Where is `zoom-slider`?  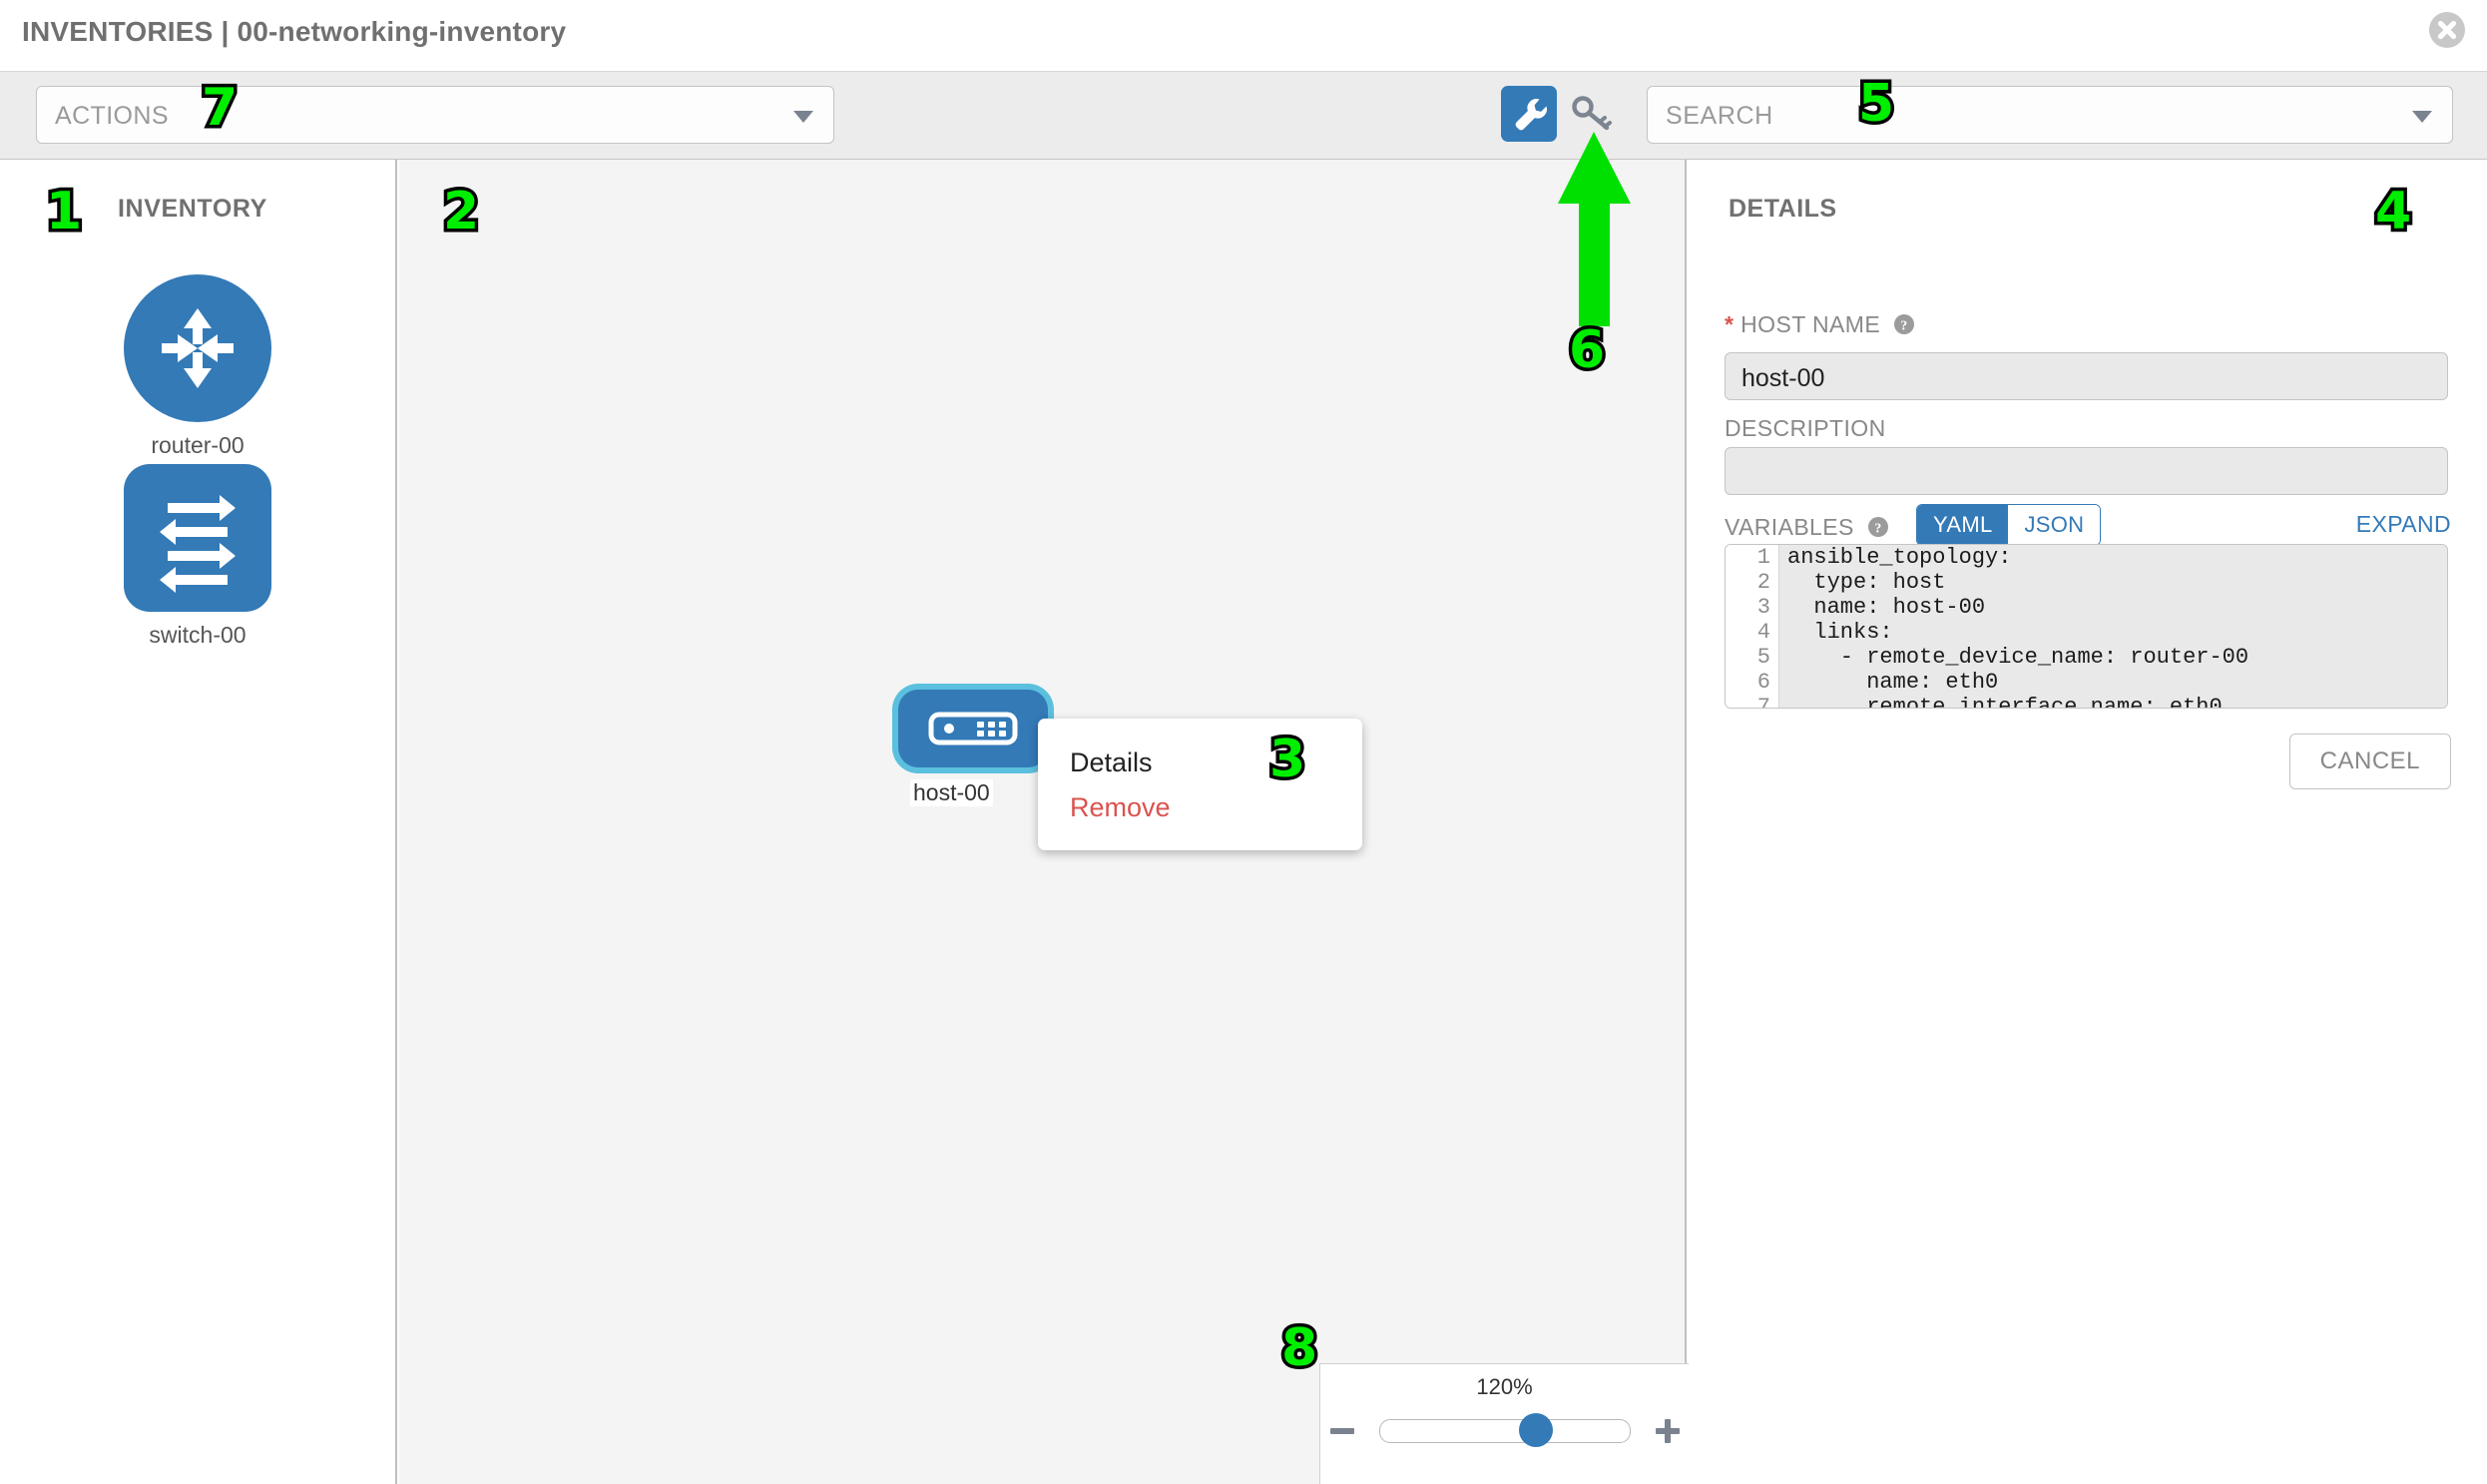 zoom-slider is located at coordinates (1504, 1430).